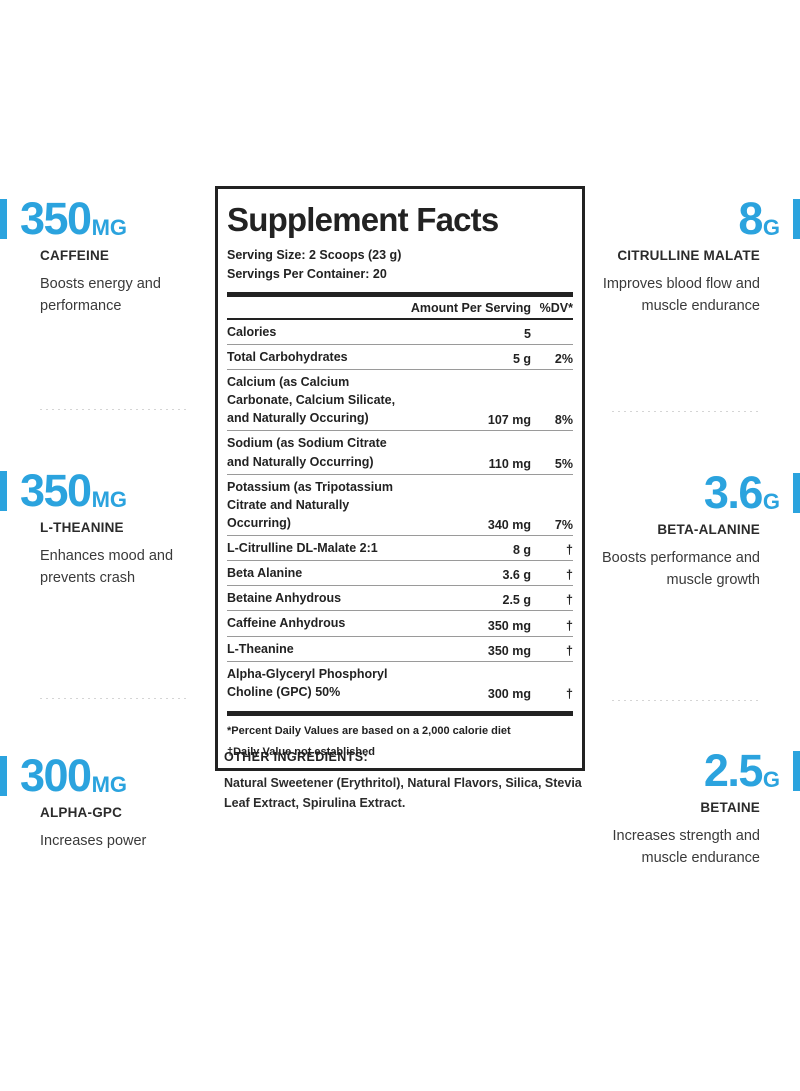 Image resolution: width=800 pixels, height=1091 pixels. I want to click on callout-ingredient-name: BETAINE, so click(730, 807).